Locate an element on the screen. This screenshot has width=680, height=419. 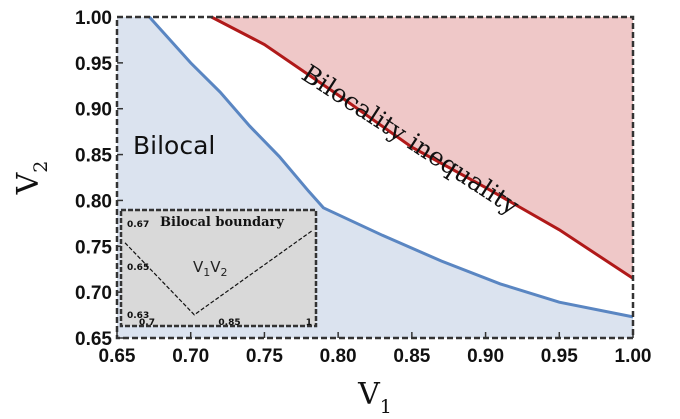
x-axis-label: V1 is located at coordinates (374, 397).